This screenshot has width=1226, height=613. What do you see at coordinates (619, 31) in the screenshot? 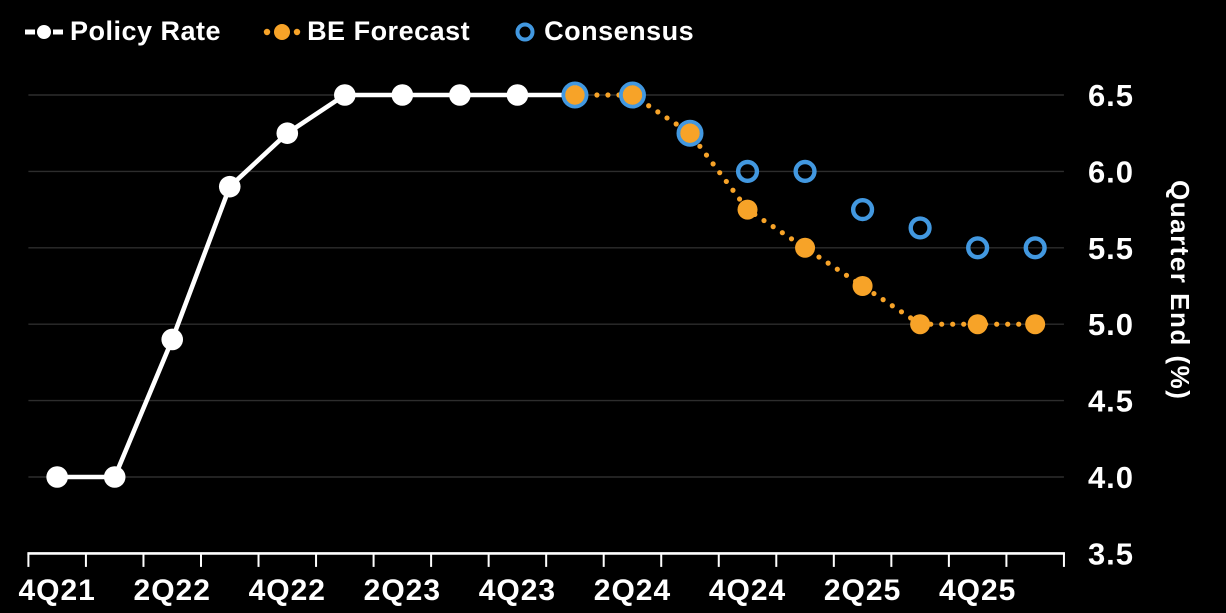
I see `legend-label-consensus: Consensus` at bounding box center [619, 31].